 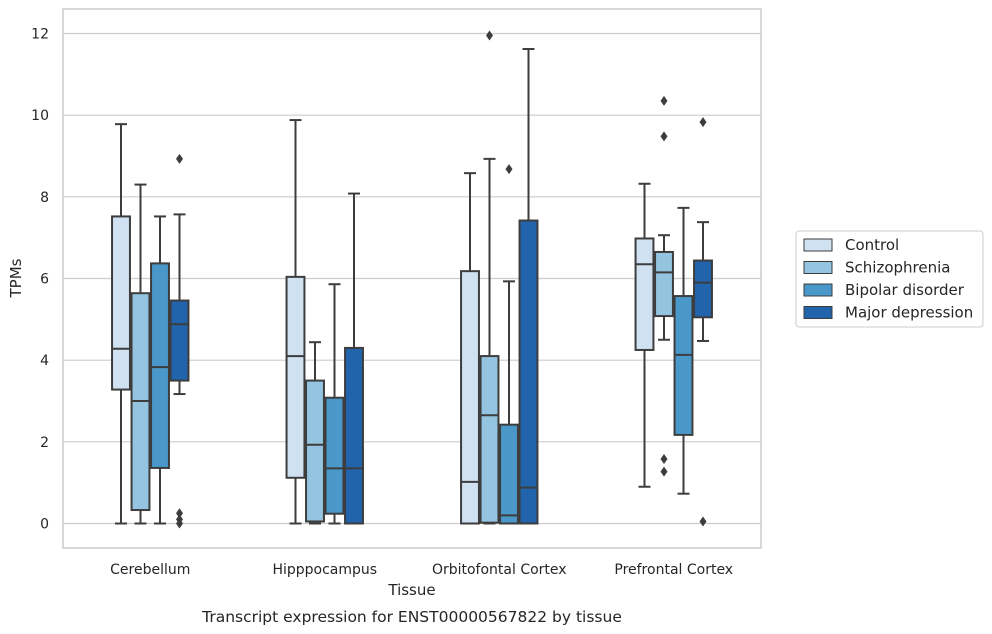 What do you see at coordinates (411, 590) in the screenshot?
I see `x-axis-label: Tissue` at bounding box center [411, 590].